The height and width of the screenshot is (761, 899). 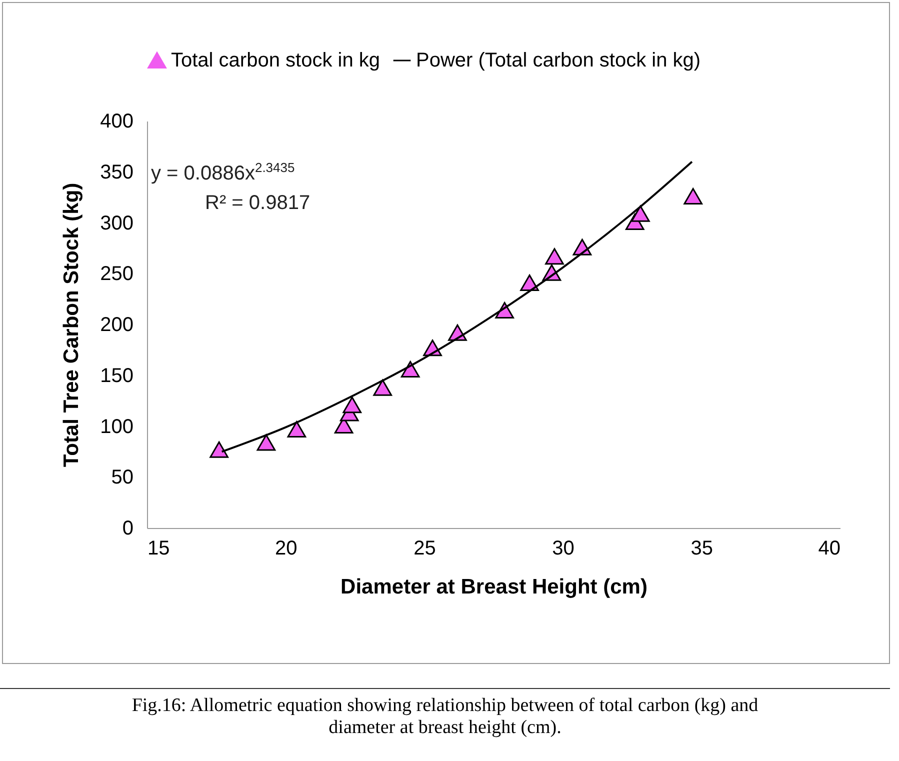 I want to click on y-tick-label: 0, so click(x=128, y=529).